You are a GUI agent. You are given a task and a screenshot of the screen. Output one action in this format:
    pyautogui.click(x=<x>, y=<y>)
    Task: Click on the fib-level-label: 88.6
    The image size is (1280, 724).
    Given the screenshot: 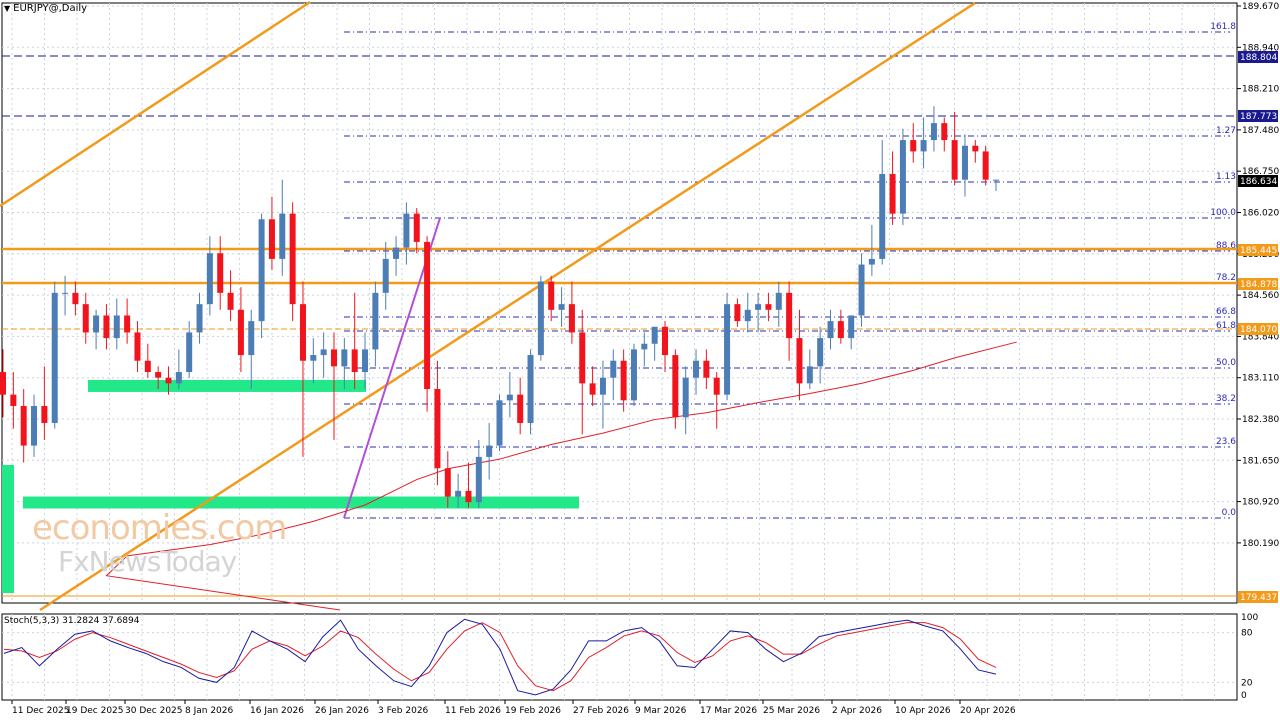 What is the action you would take?
    pyautogui.click(x=1226, y=246)
    